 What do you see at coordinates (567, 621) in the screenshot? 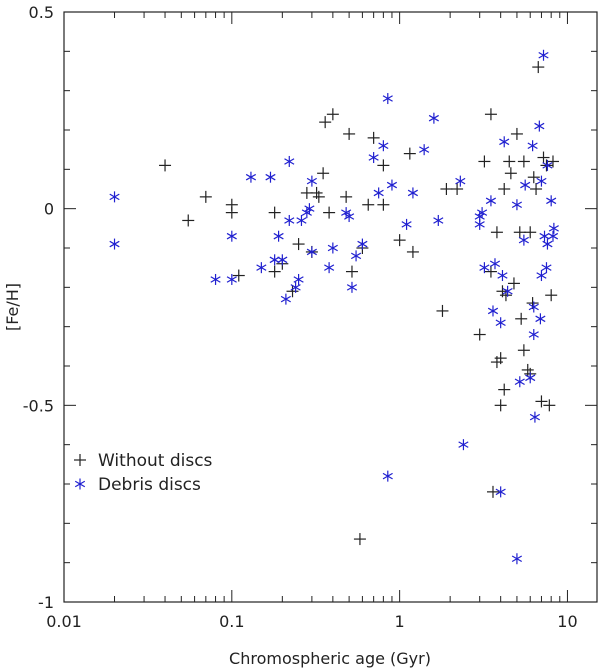
I see `x-tick-label: 10` at bounding box center [567, 621].